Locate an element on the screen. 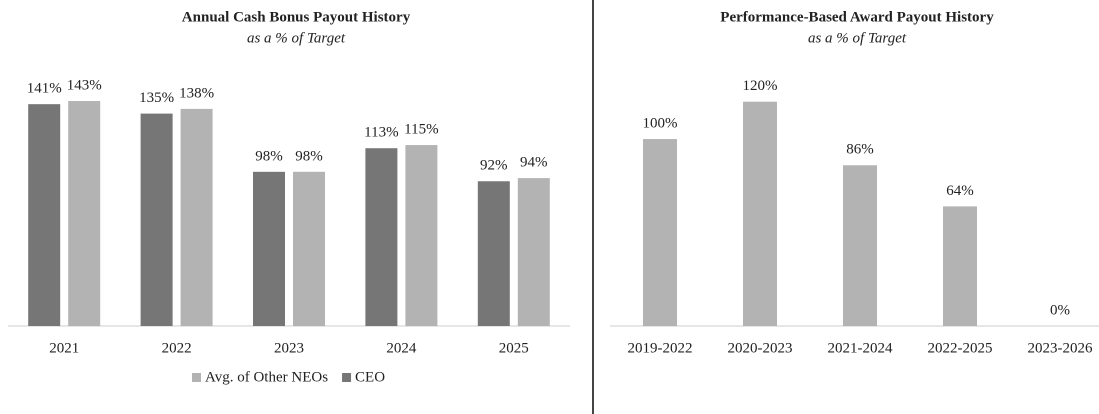 The height and width of the screenshot is (414, 1099). value-label: 115% is located at coordinates (421, 130).